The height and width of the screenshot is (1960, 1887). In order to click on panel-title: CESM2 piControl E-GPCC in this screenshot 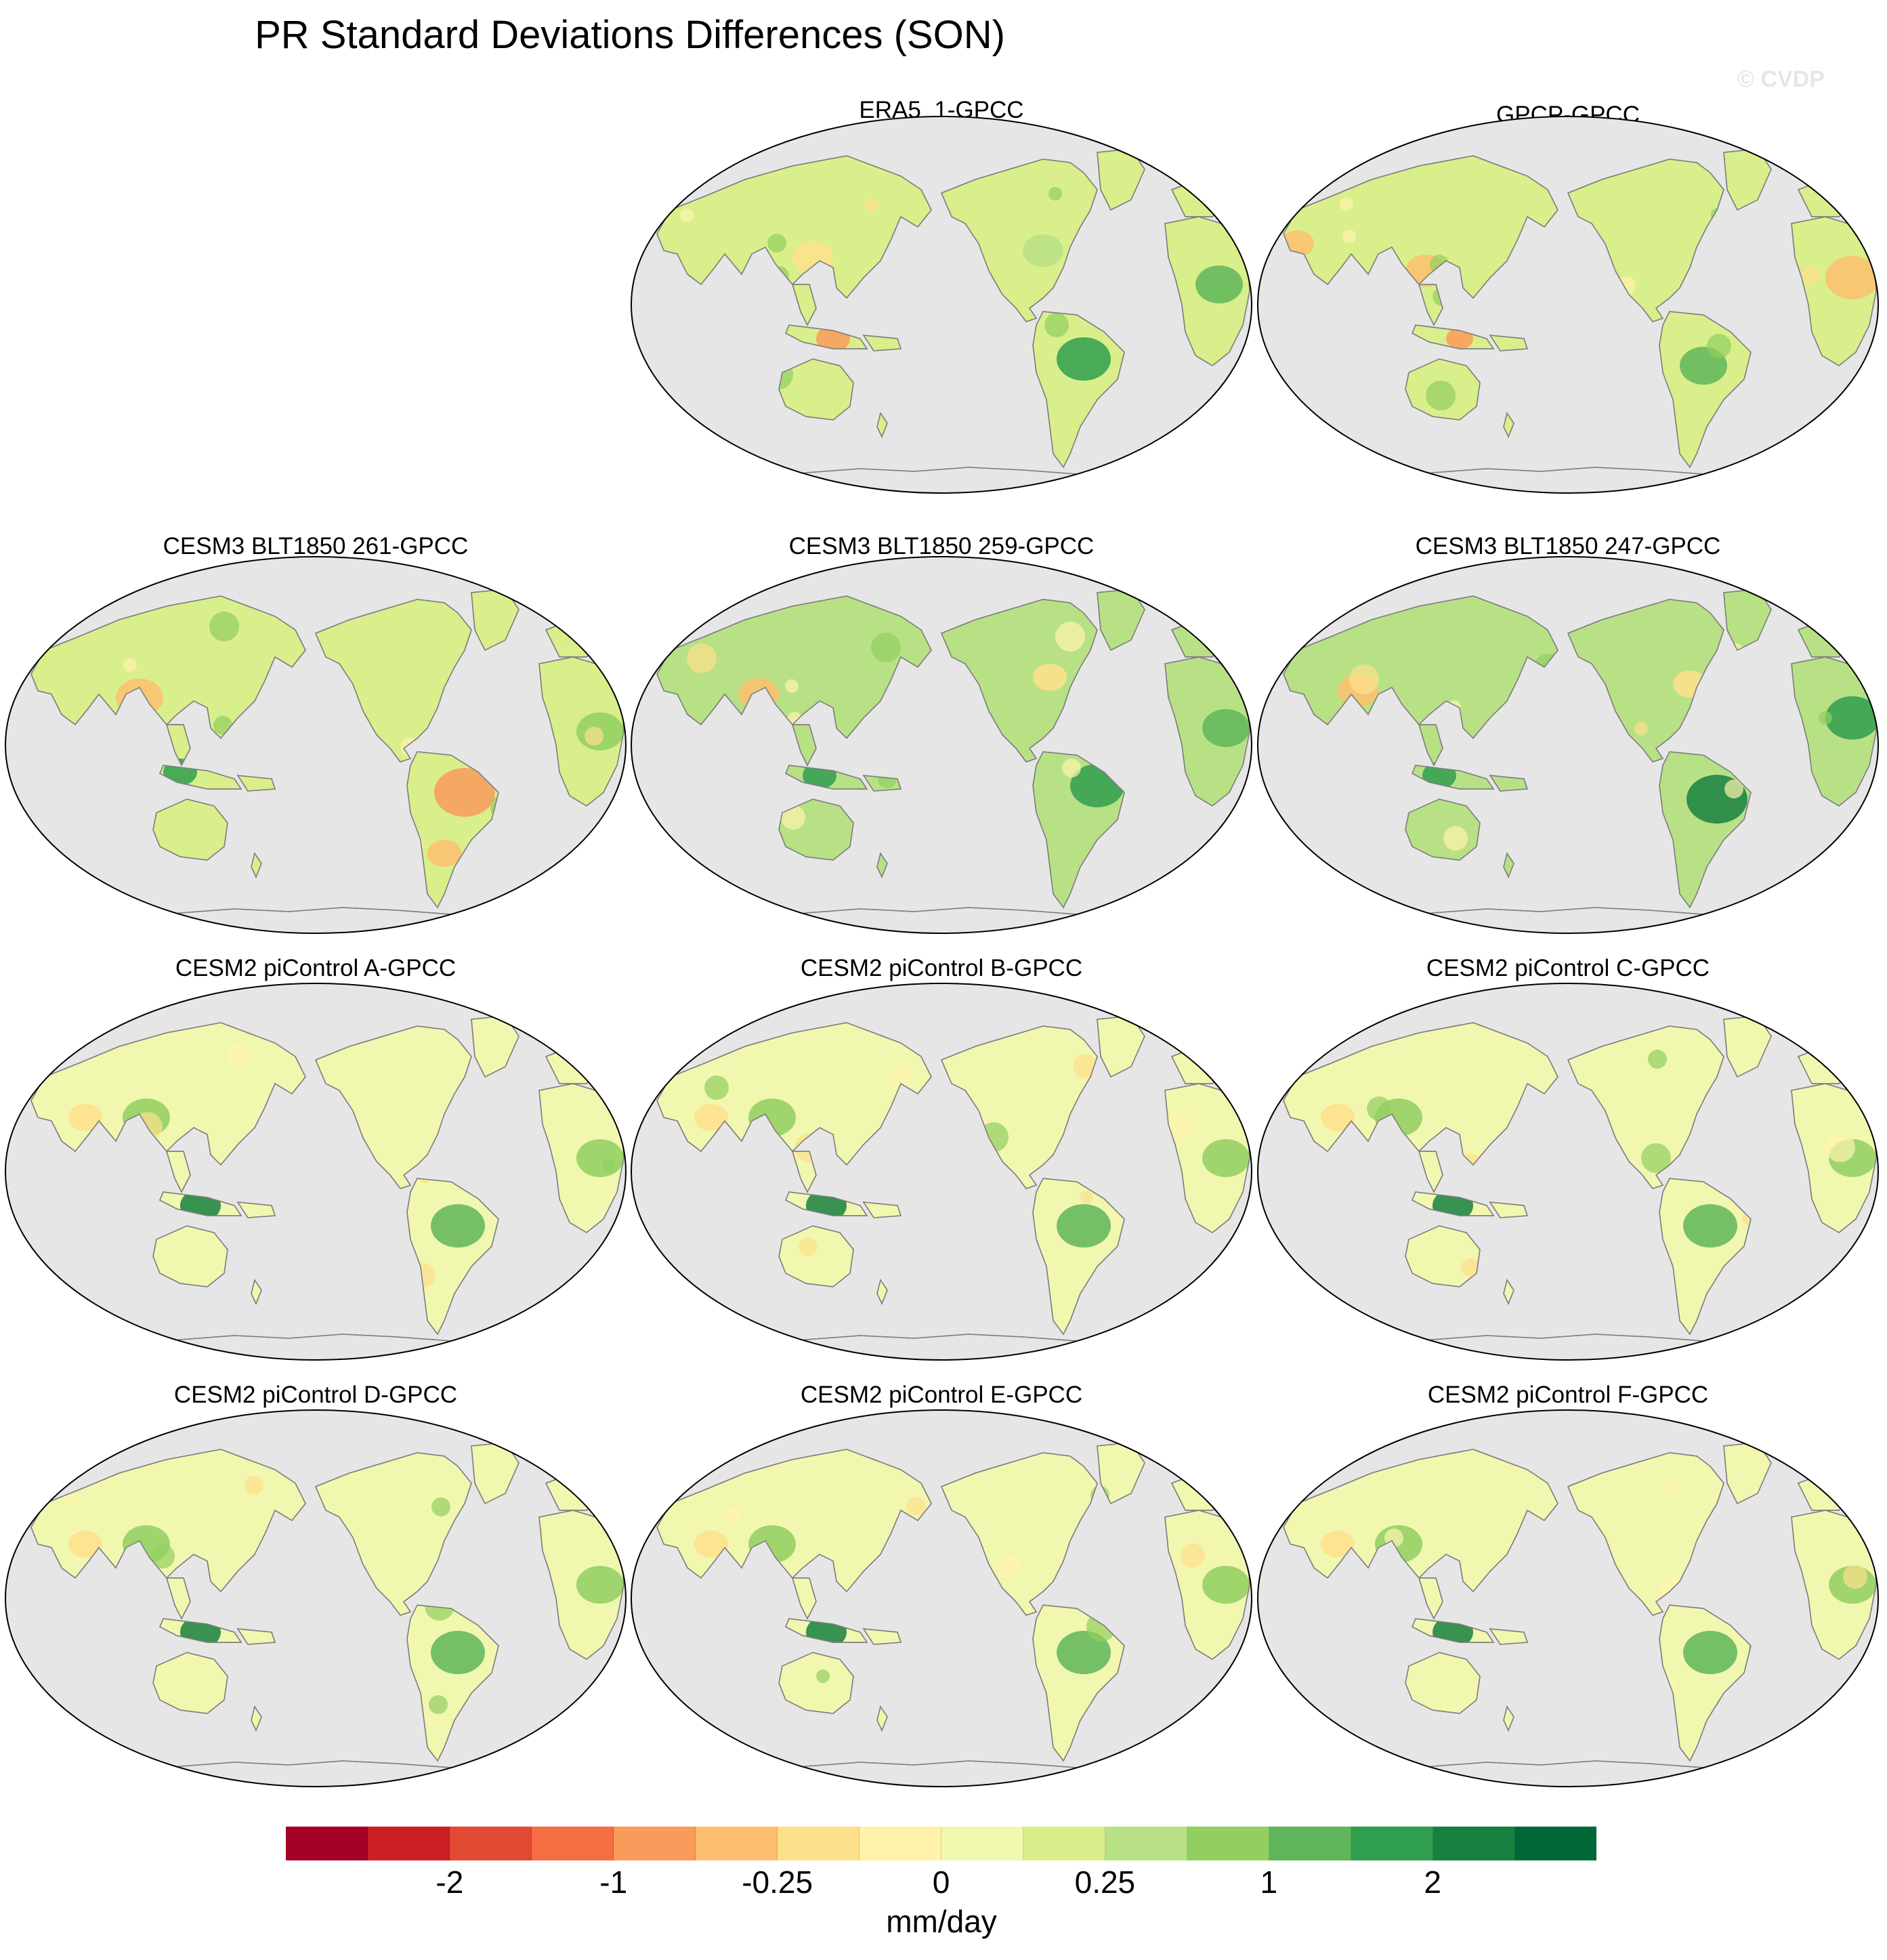, I will do `click(942, 1395)`.